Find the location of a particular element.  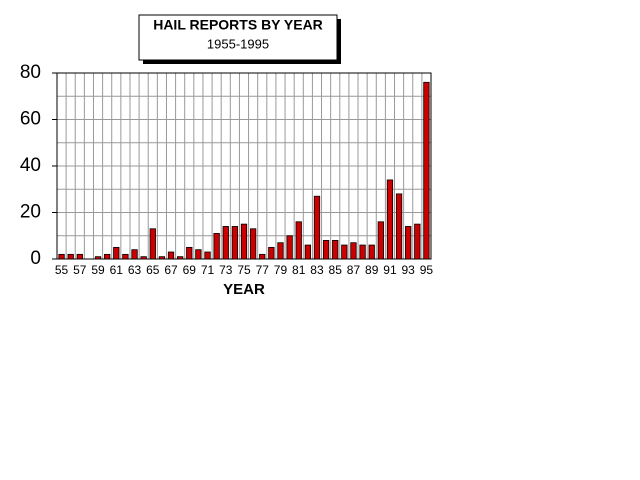

chart-subtitle: 1955-1995 is located at coordinates (238, 43).